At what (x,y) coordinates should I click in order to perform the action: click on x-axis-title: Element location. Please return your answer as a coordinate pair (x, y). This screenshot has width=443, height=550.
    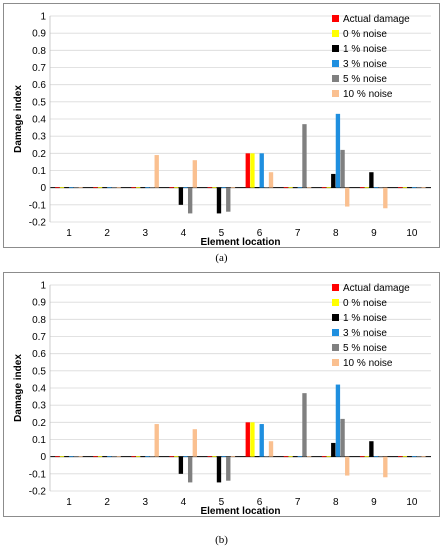
    Looking at the image, I should click on (240, 242).